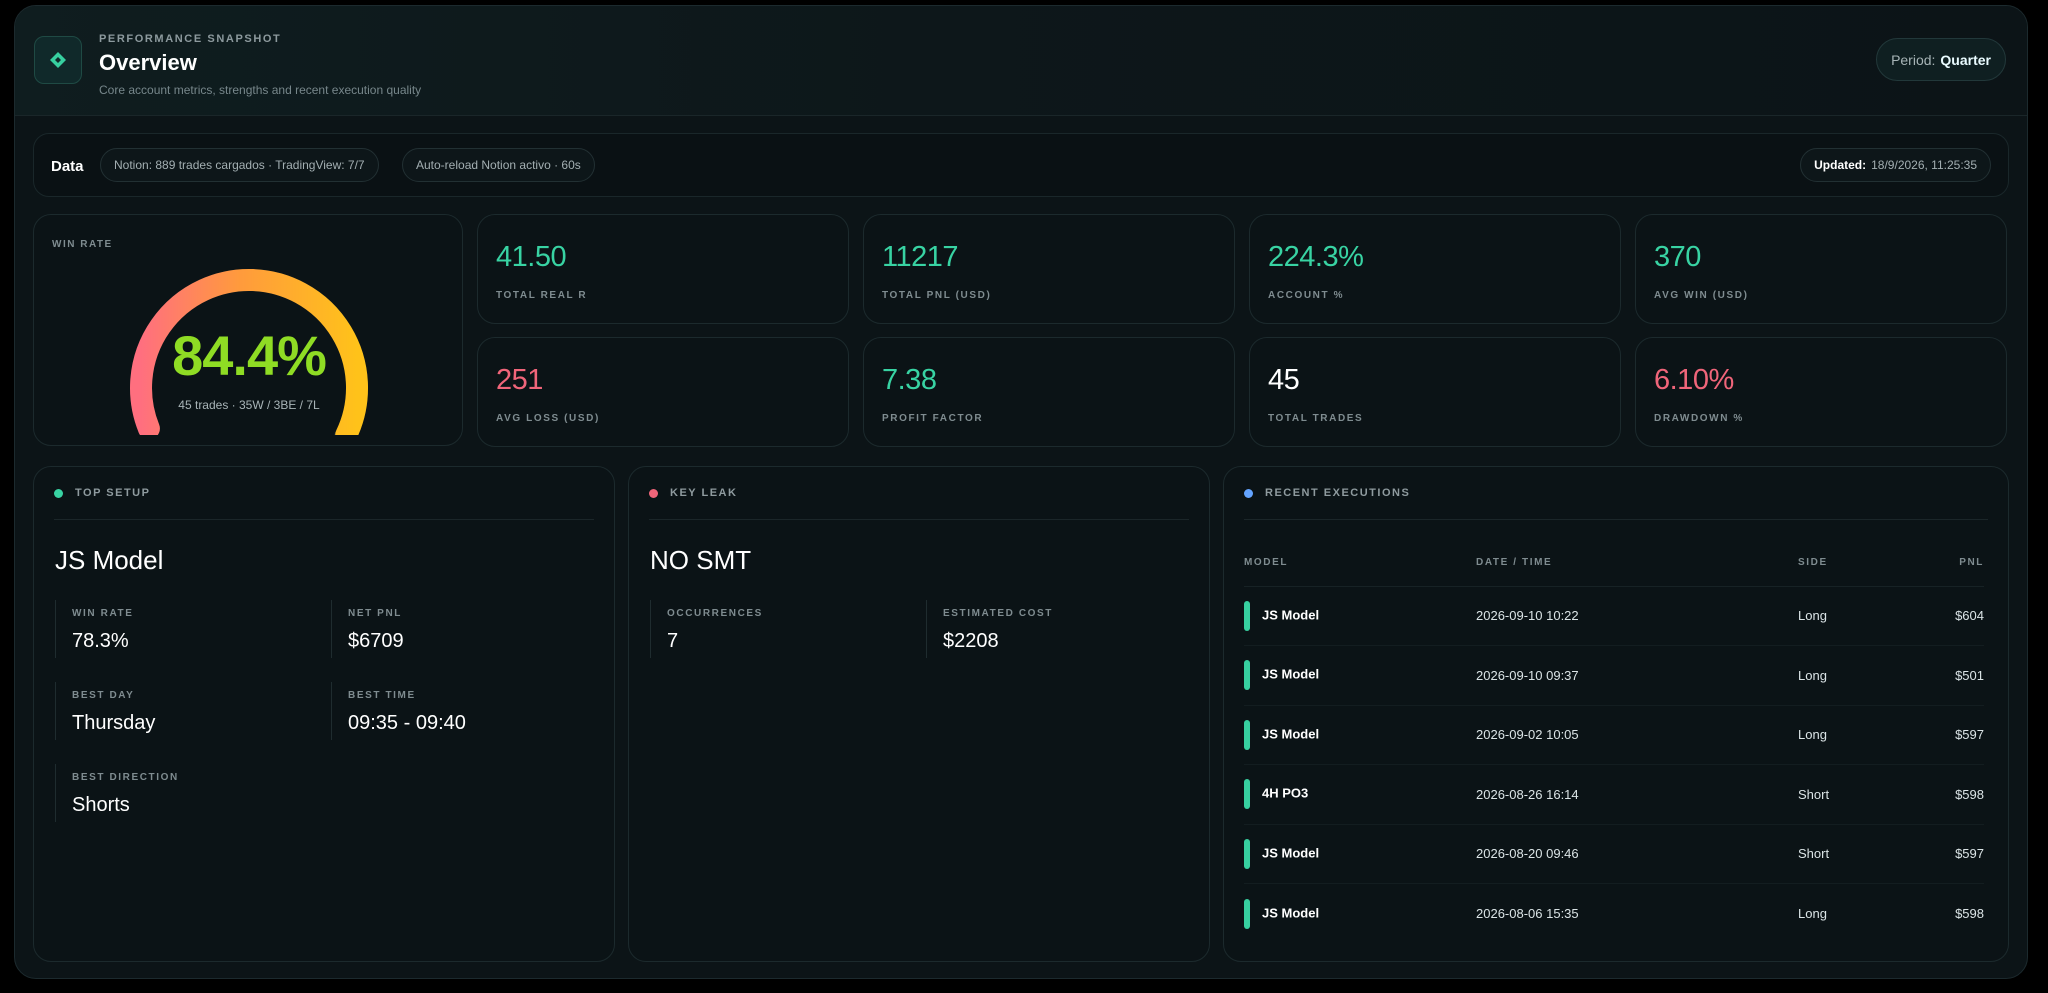 The image size is (2048, 993). What do you see at coordinates (663, 392) in the screenshot?
I see `metric-card-avg-loss: 251 AVG LOSS (USD)` at bounding box center [663, 392].